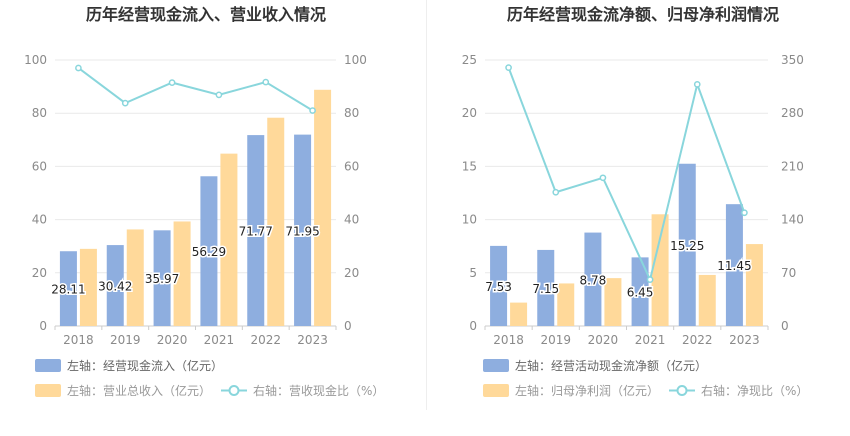  I want to click on right-axis-tick-label: 210, so click(792, 166).